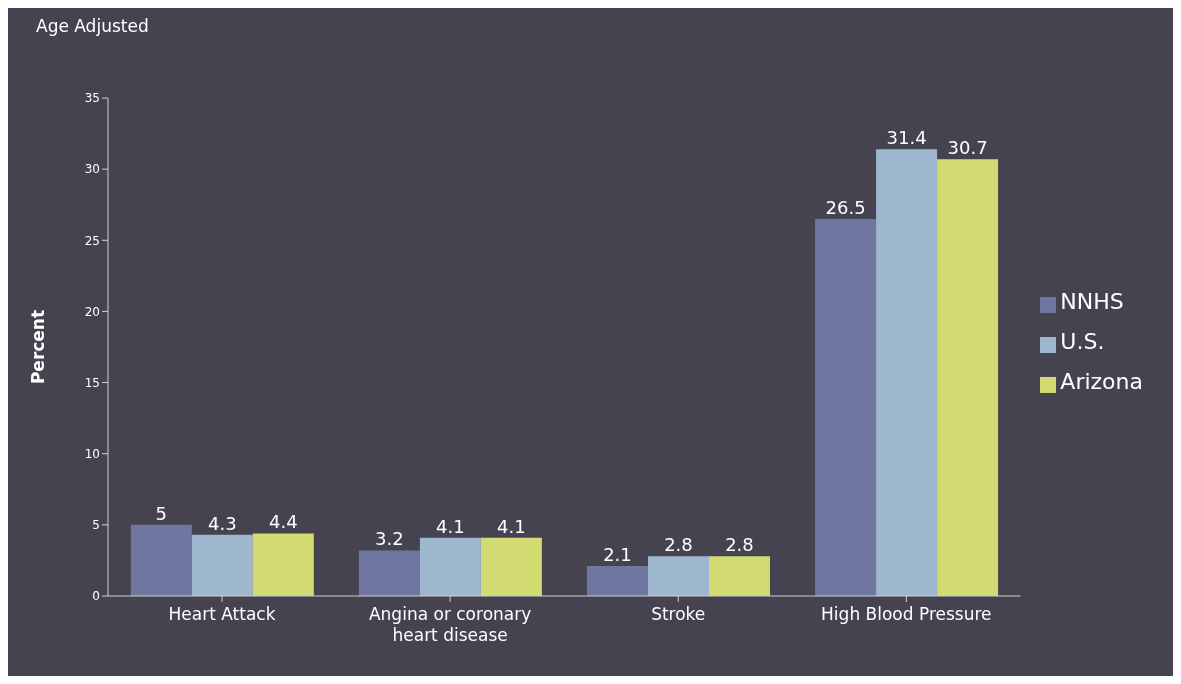  Describe the element at coordinates (92, 98) in the screenshot. I see `y-tick-label: 35` at that location.